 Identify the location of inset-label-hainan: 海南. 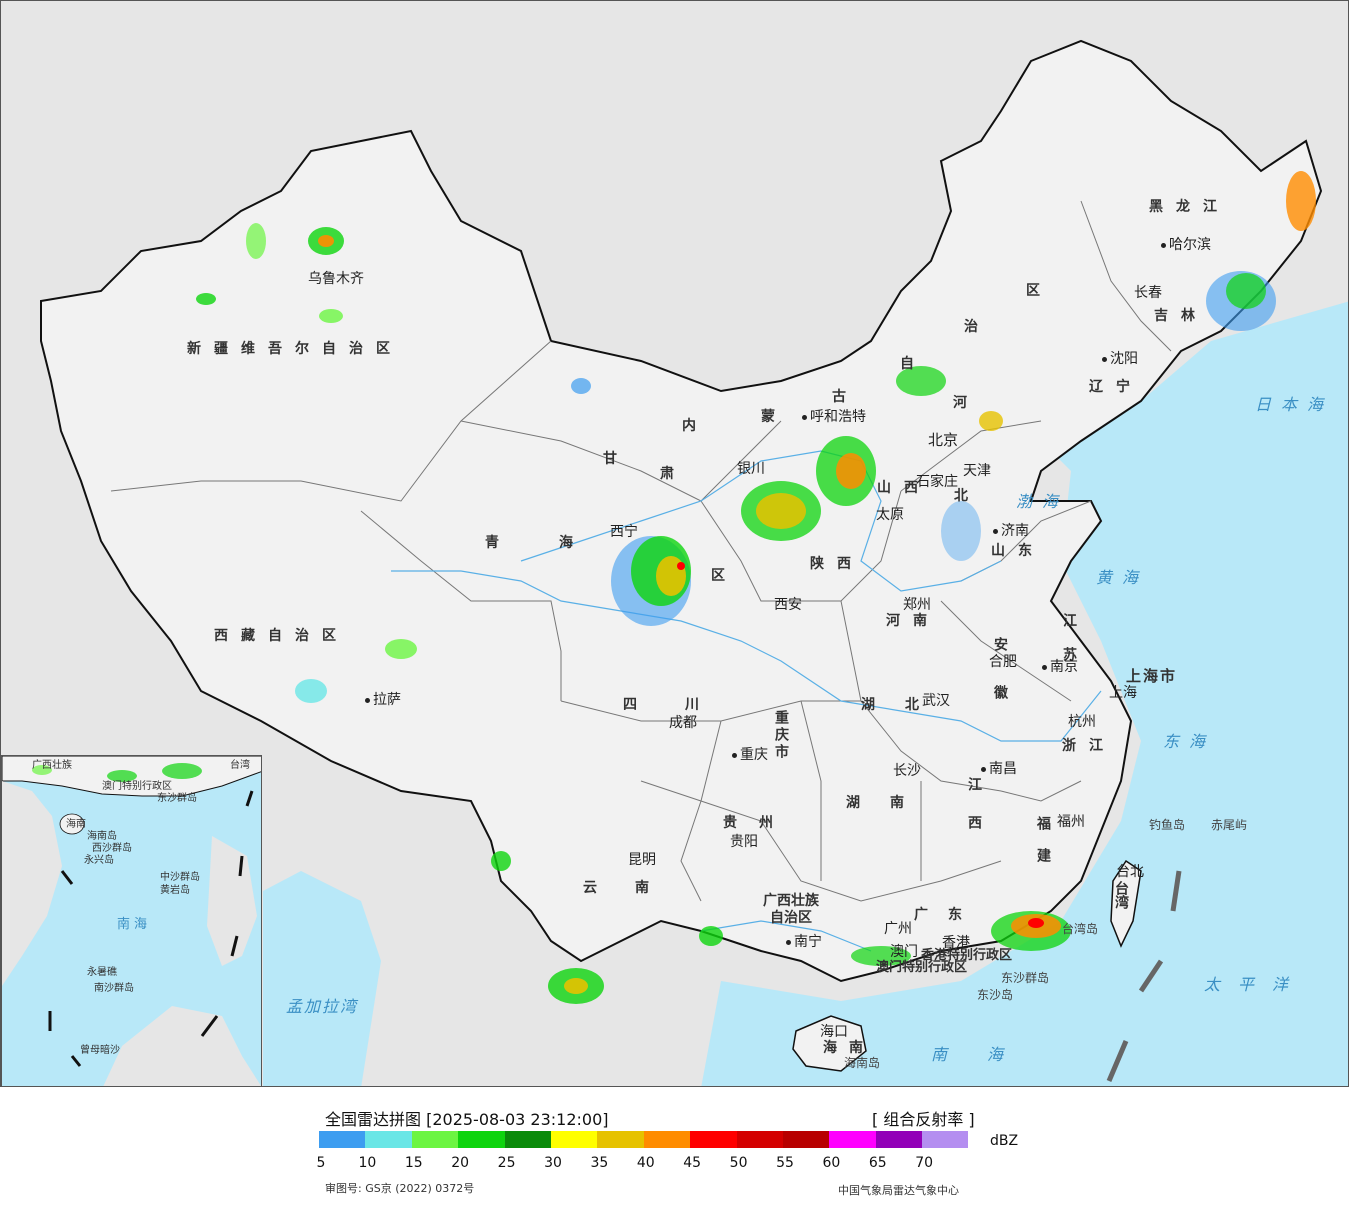
(76, 824).